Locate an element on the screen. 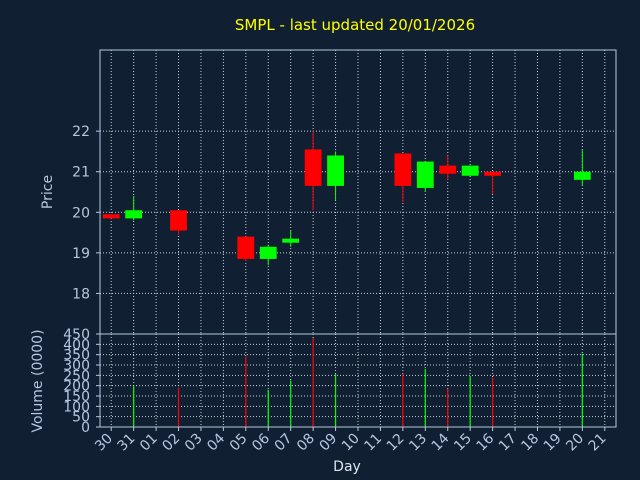 The height and width of the screenshot is (480, 640). volume-tick-label: 300 is located at coordinates (76, 366).